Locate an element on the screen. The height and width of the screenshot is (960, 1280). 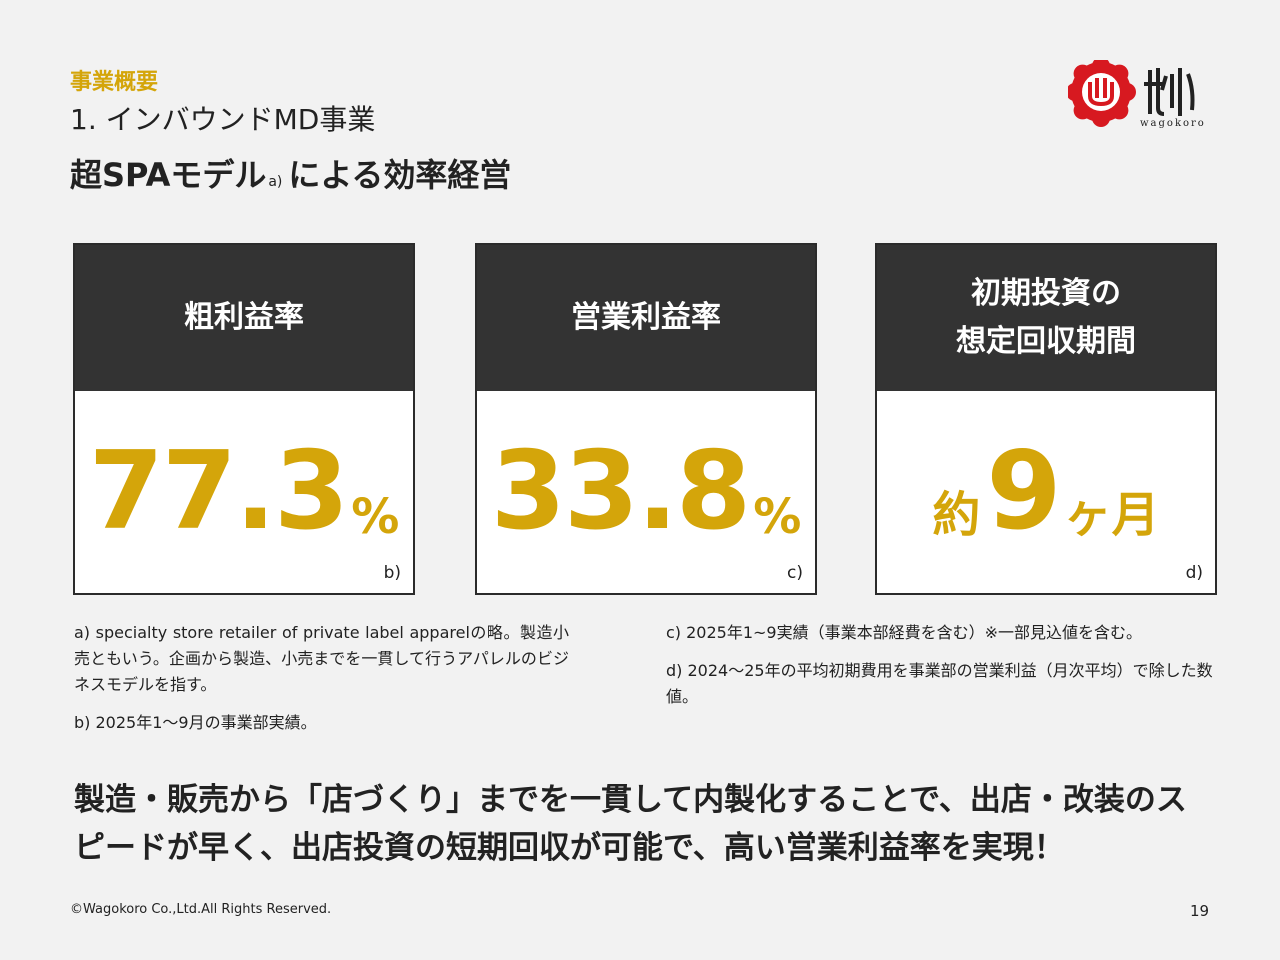
card-title-line: 営業利益率 is located at coordinates (646, 317).